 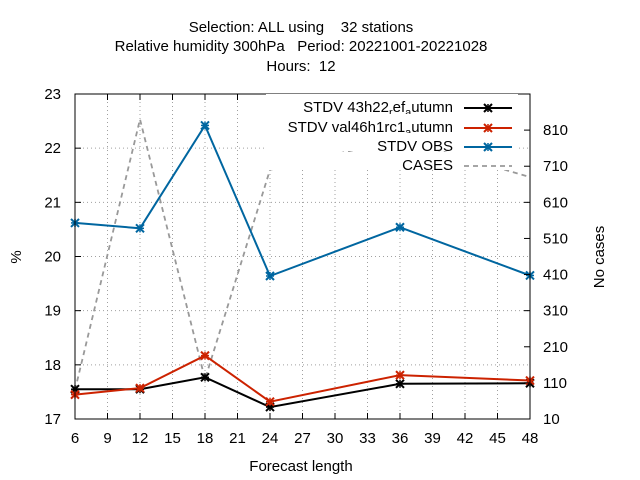 I want to click on y2-tick-label: 610, so click(x=555, y=202).